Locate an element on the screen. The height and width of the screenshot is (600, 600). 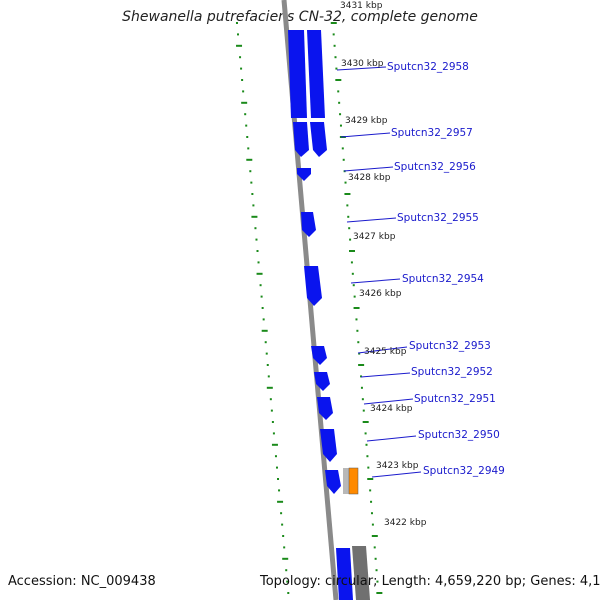
accession-text: Accession: NC_009438 is located at coordinates (82, 581).